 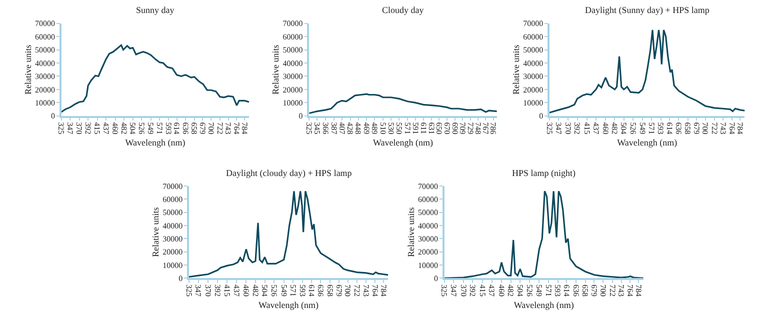 What do you see at coordinates (455, 128) in the screenshot?
I see `x-tick-label: 690` at bounding box center [455, 128].